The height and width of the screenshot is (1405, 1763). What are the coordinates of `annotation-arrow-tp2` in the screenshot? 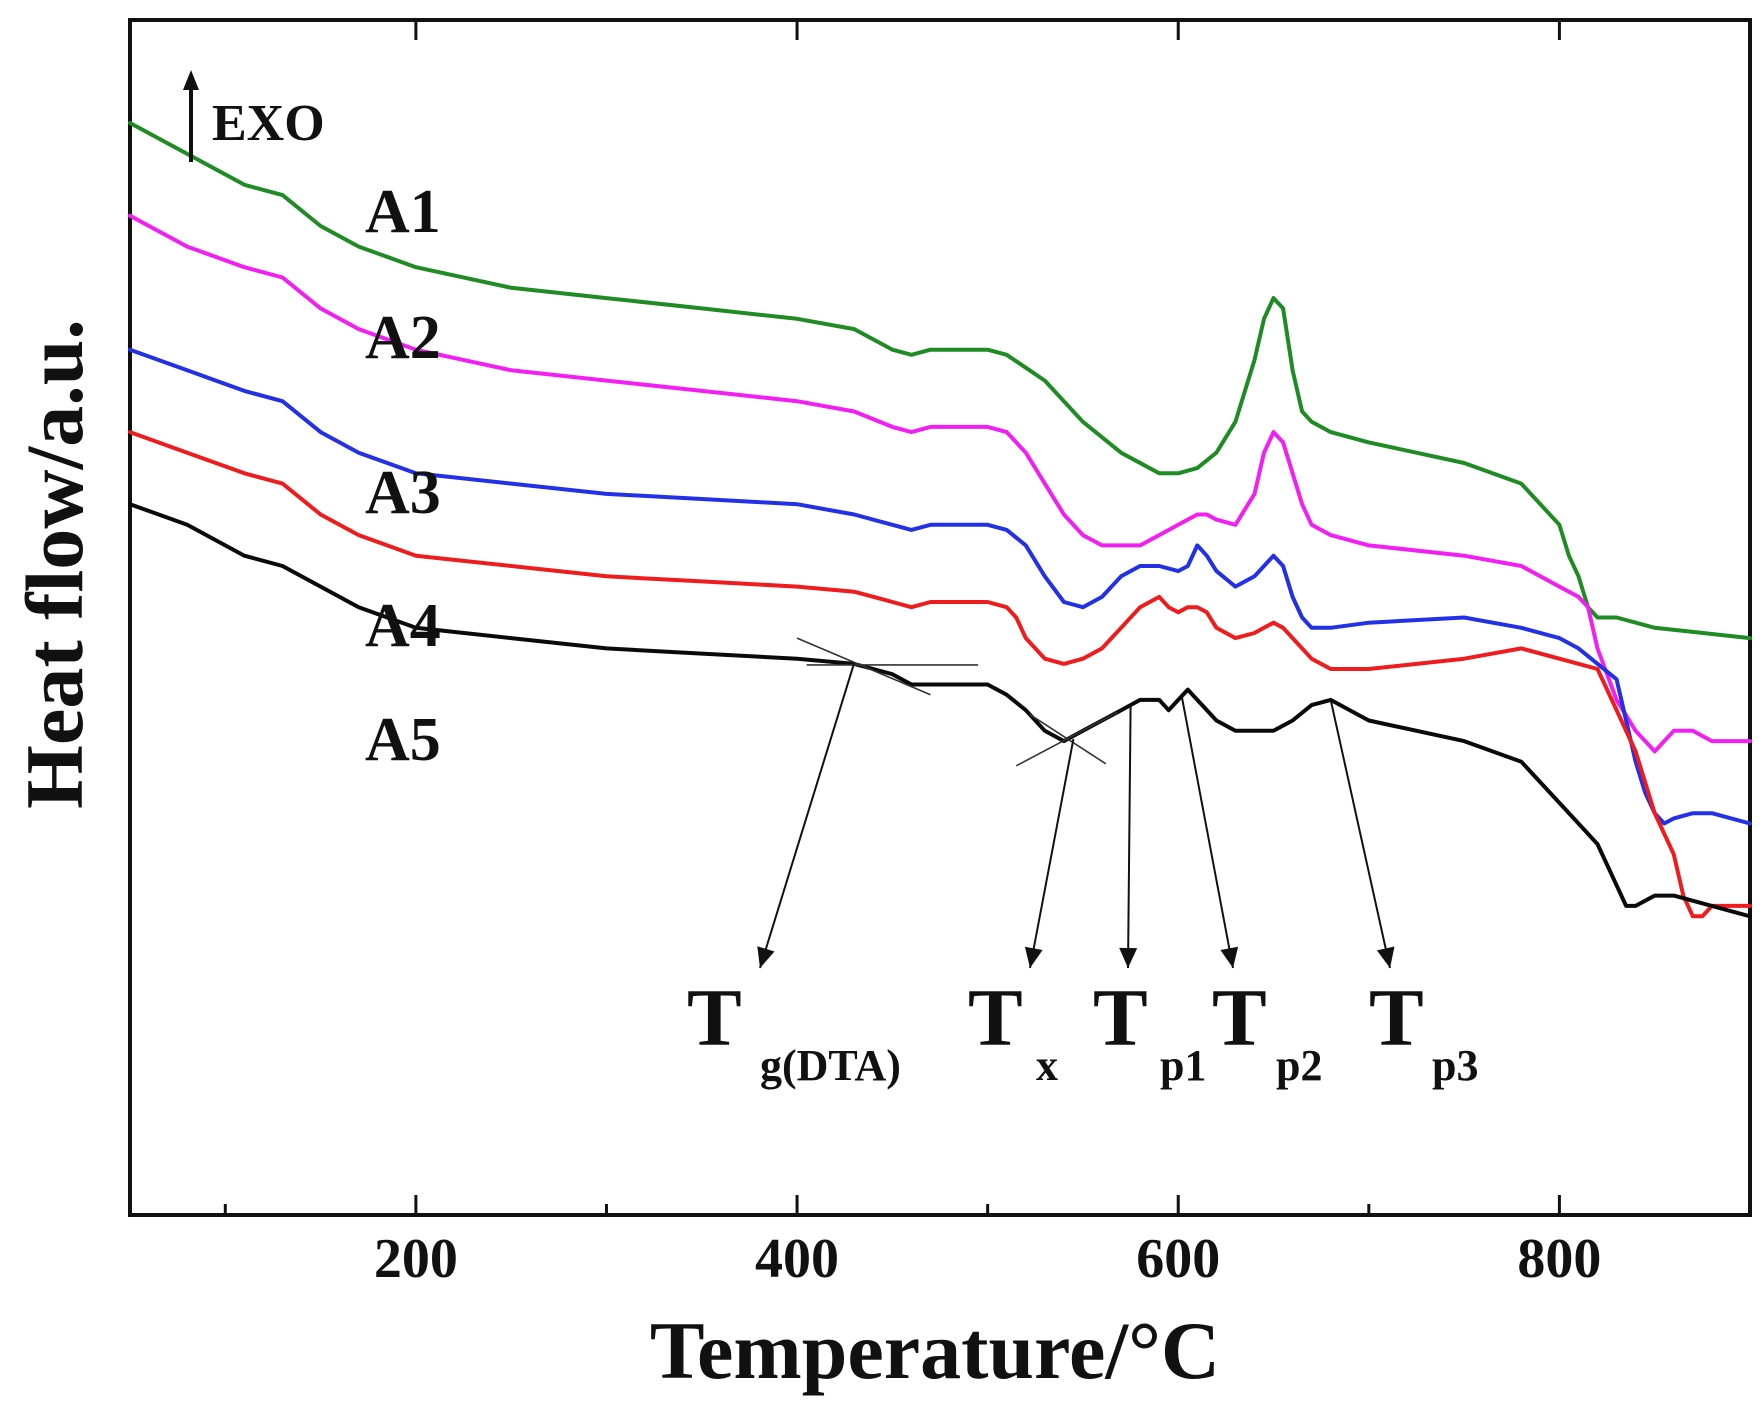 It's located at (1207, 833).